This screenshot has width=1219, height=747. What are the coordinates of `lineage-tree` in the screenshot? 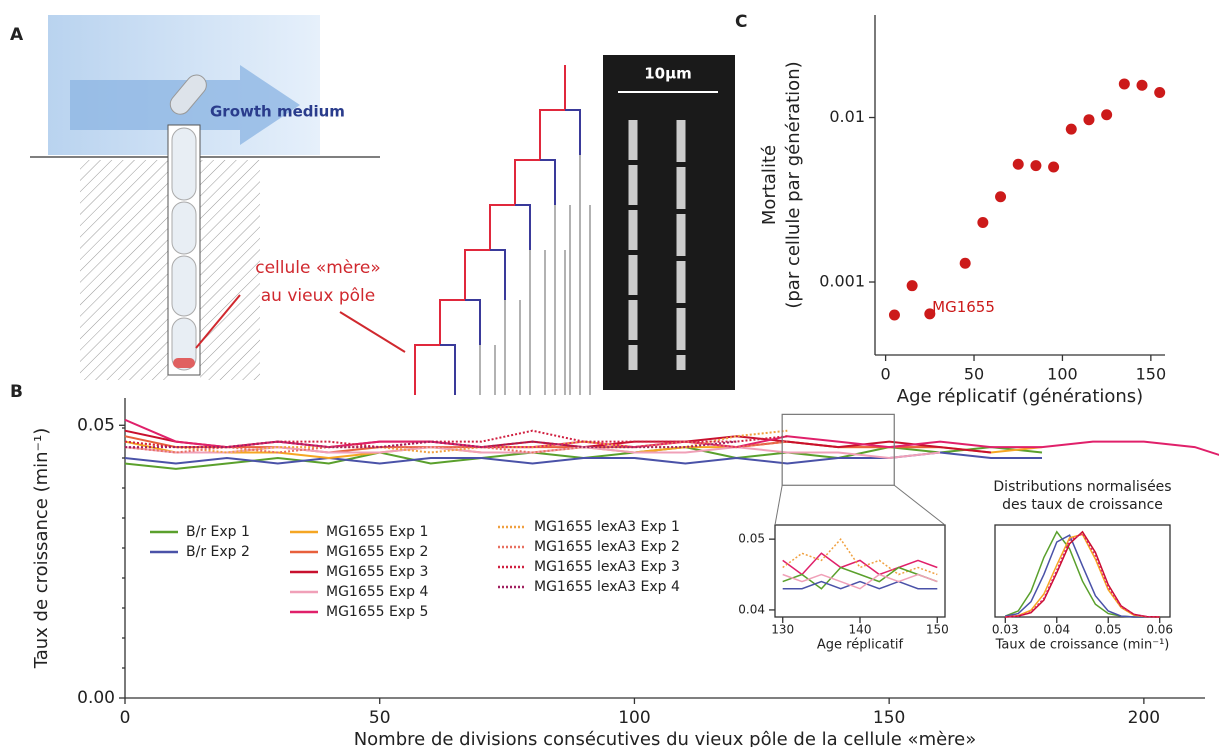 It's located at (502, 230).